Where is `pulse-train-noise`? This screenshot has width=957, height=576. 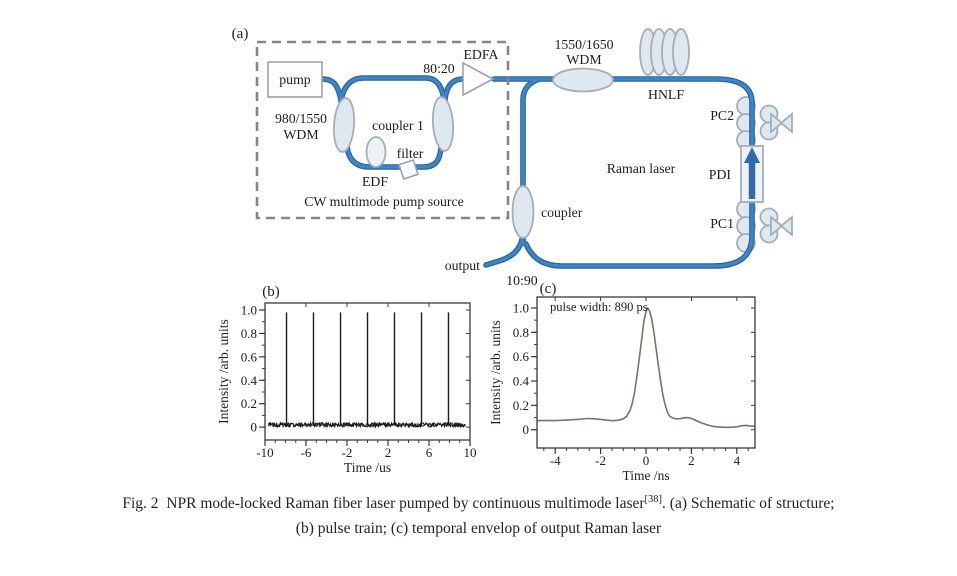
pulse-train-noise is located at coordinates (367, 424).